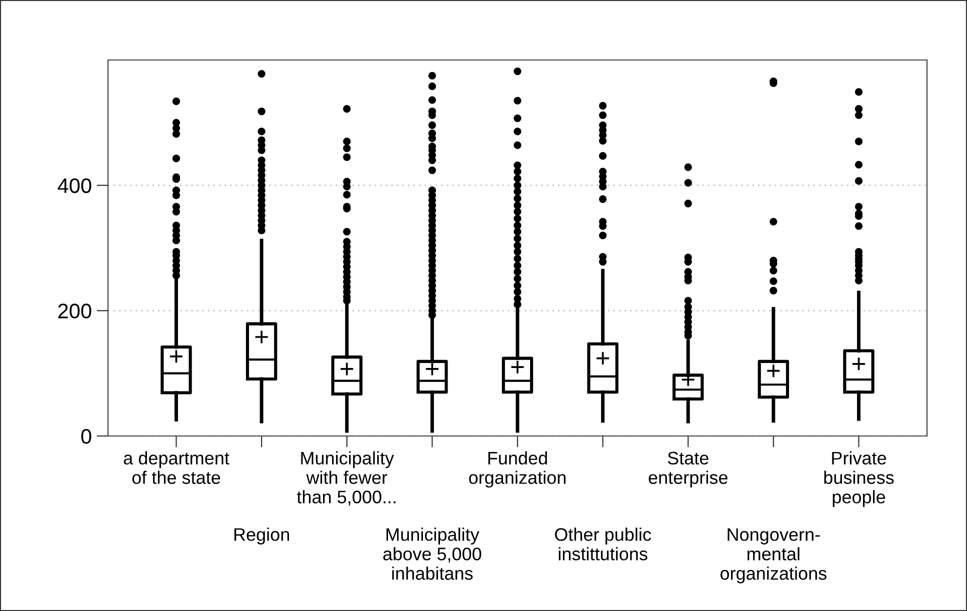 Image resolution: width=967 pixels, height=611 pixels. Describe the element at coordinates (603, 544) in the screenshot. I see `x-tick-label: Other public instittutions` at that location.